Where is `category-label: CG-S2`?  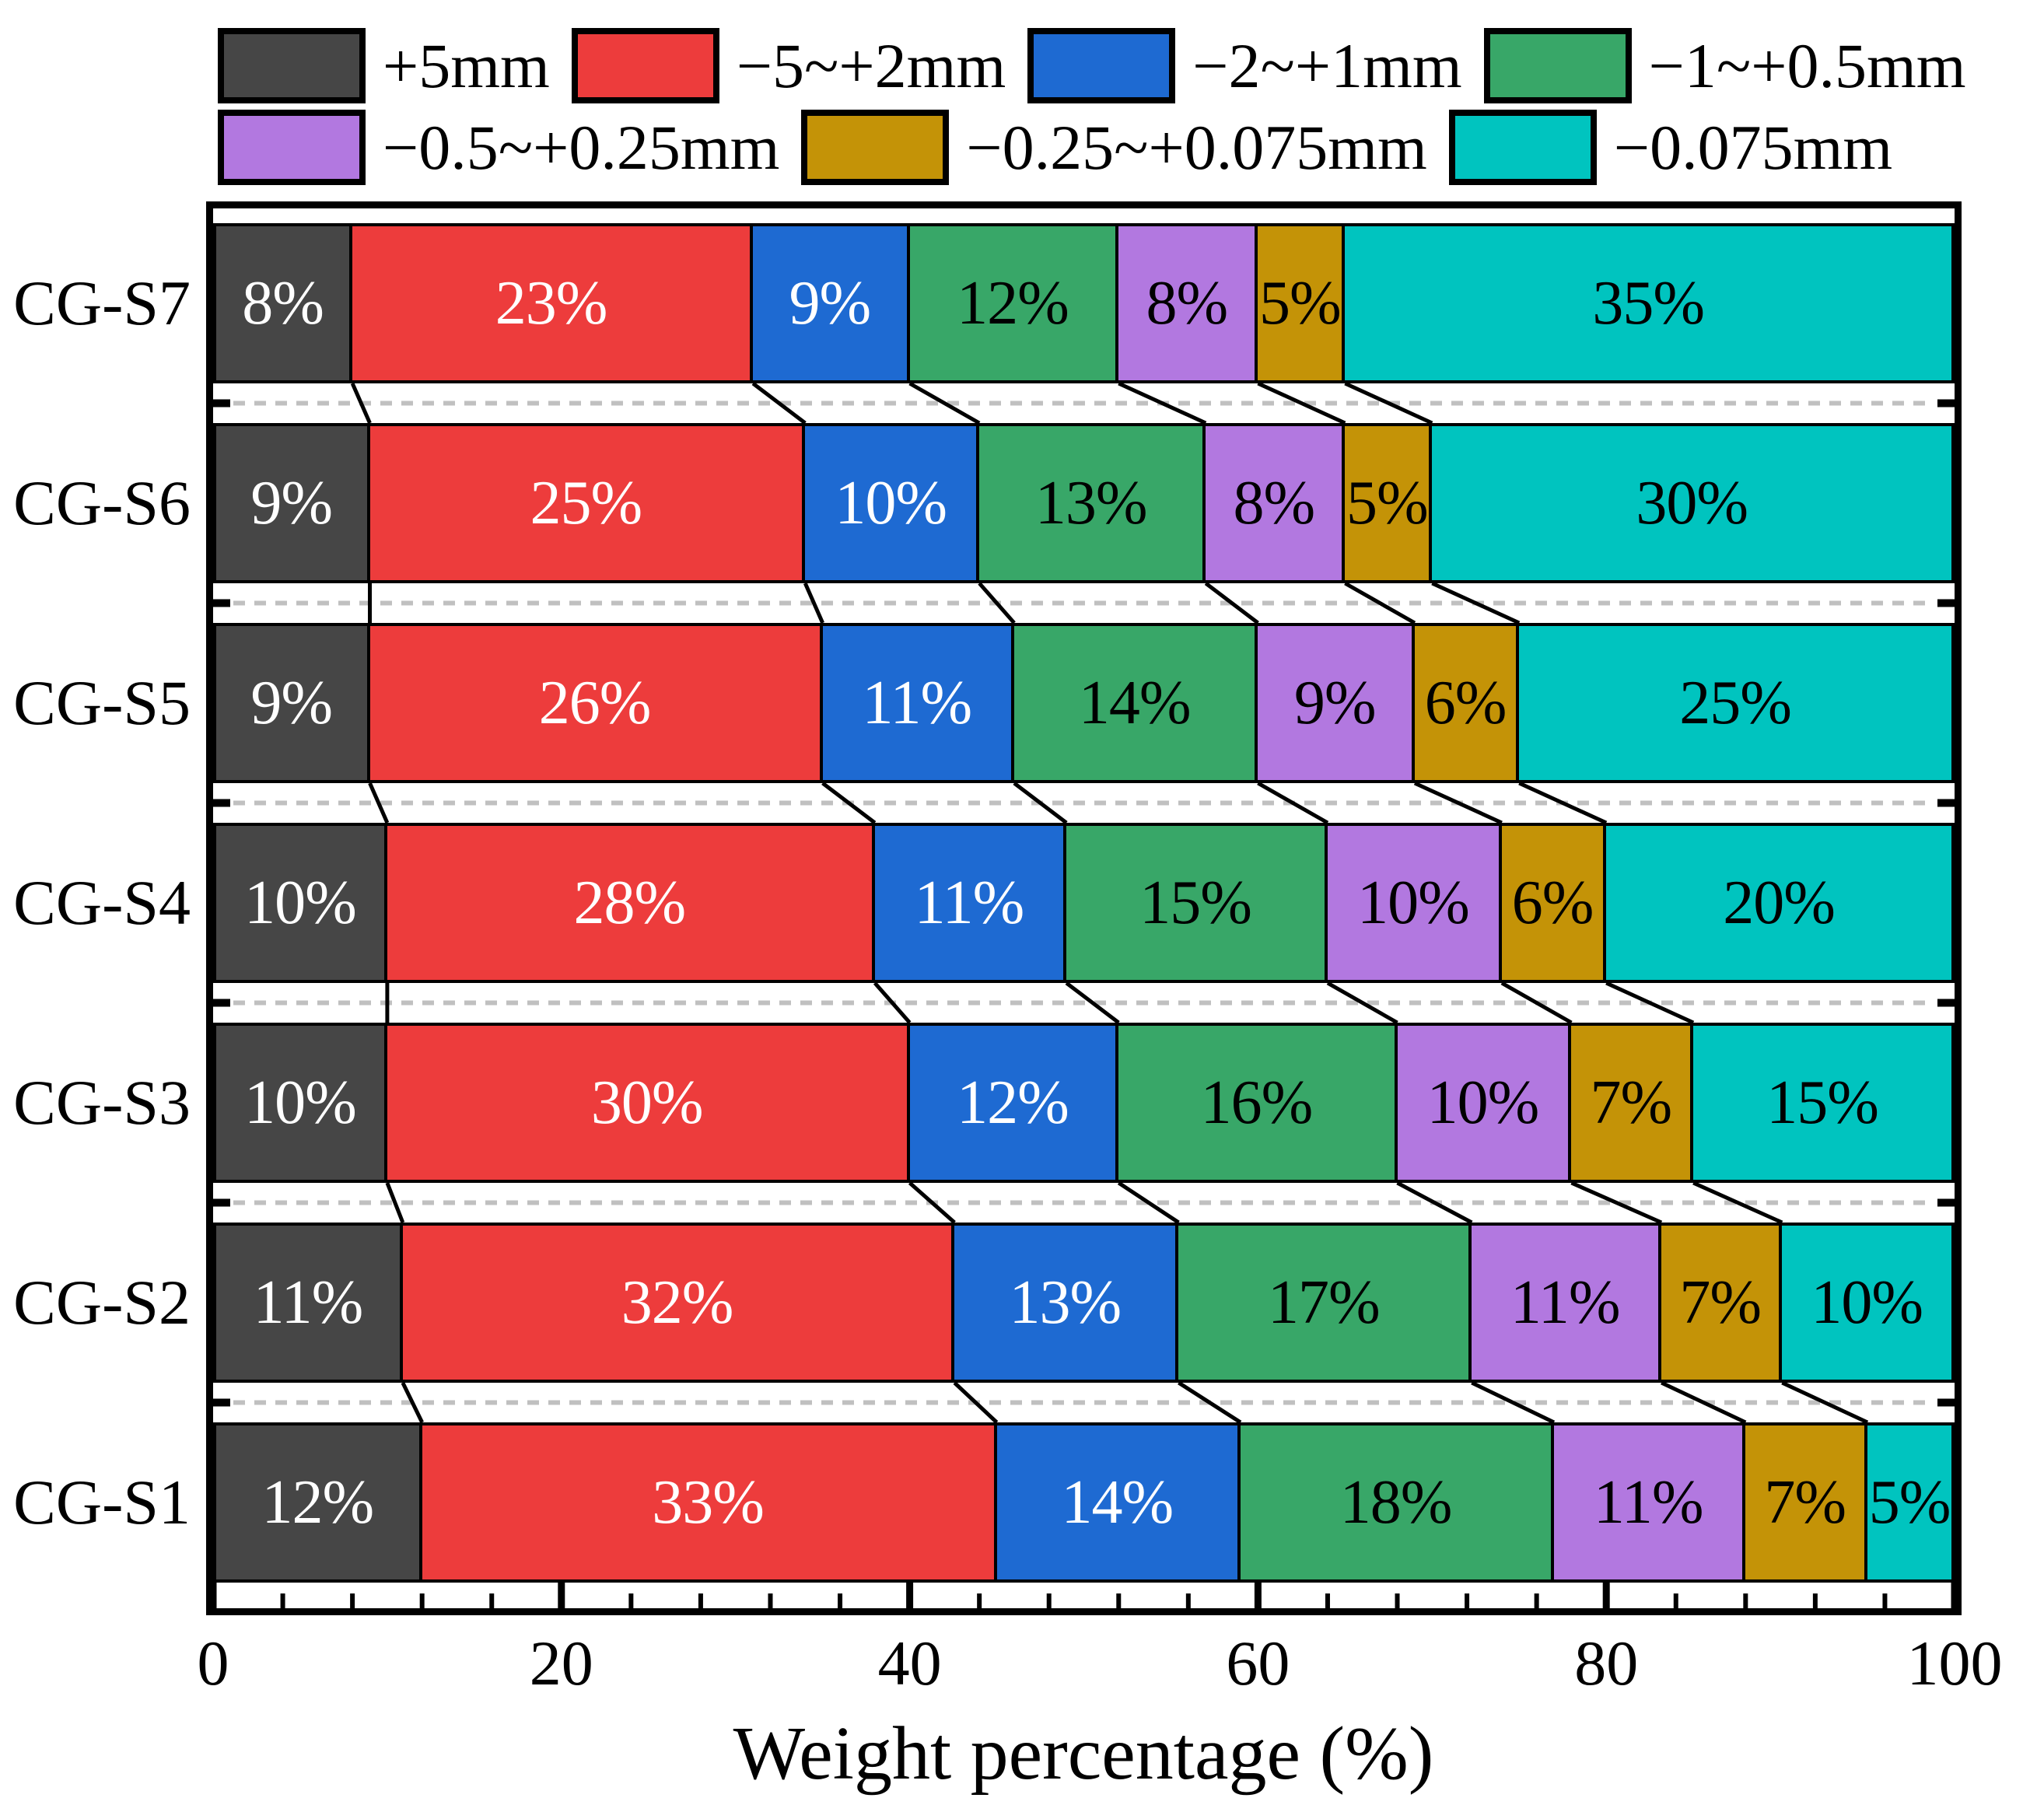 category-label: CG-S2 is located at coordinates (102, 1302).